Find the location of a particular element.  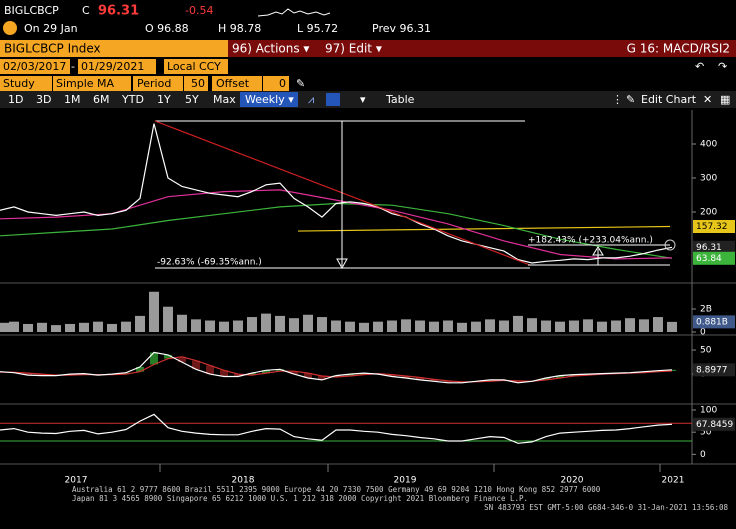

last-price: 96.31 is located at coordinates (118, 11).